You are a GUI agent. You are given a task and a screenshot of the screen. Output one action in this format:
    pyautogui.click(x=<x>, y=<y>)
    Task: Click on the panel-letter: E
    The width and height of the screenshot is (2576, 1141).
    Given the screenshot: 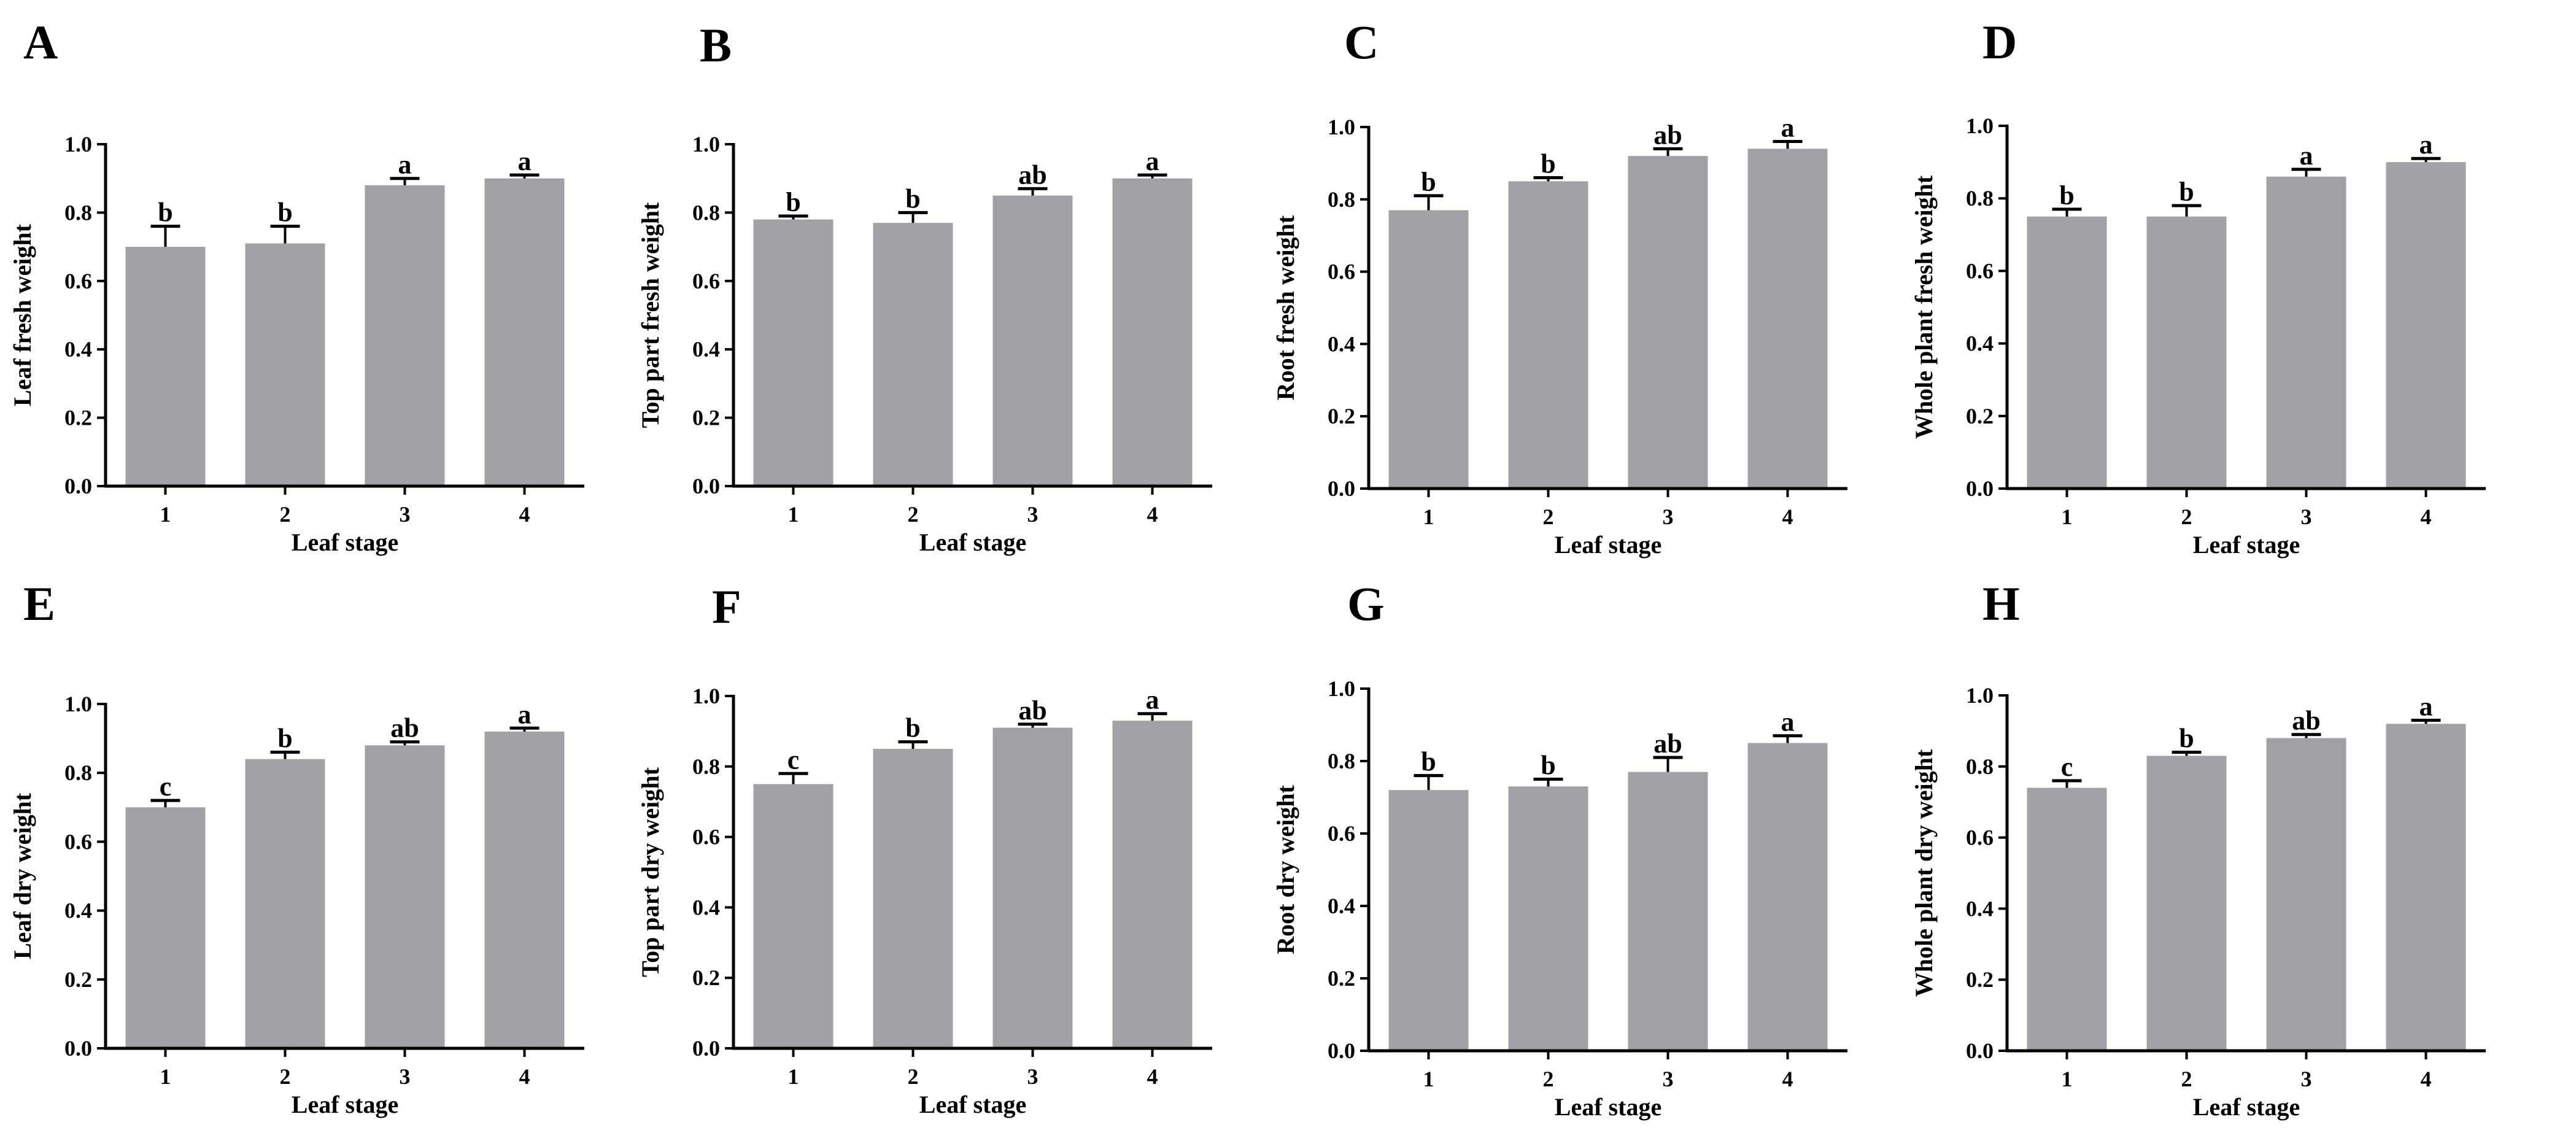 What is the action you would take?
    pyautogui.click(x=39, y=604)
    